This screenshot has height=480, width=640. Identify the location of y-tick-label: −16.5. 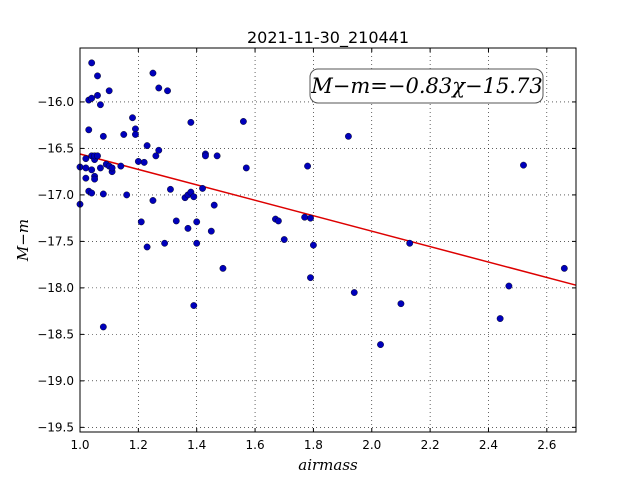
(55, 148).